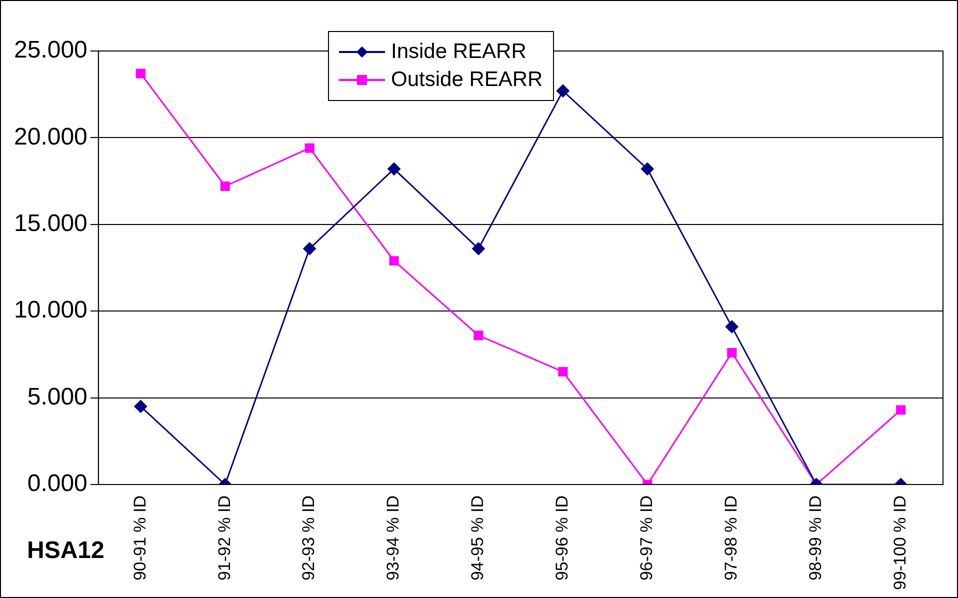 The height and width of the screenshot is (598, 958). I want to click on x-tick-label: 94-95 % ID, so click(478, 538).